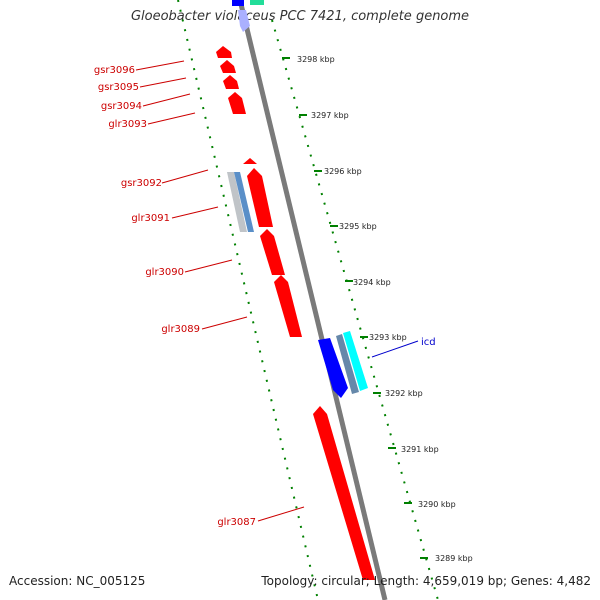 The width and height of the screenshot is (600, 600). I want to click on gene-icd-cyan, so click(355, 361).